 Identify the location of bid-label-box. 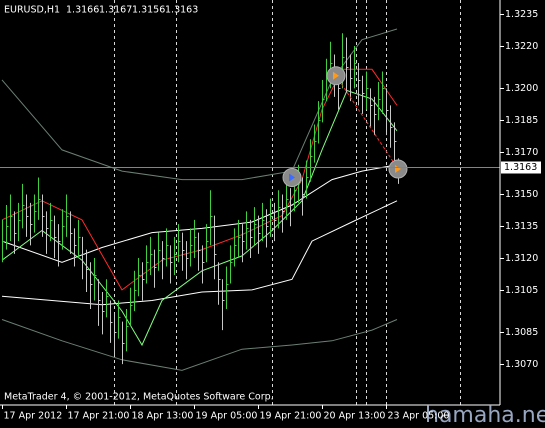
(521, 167).